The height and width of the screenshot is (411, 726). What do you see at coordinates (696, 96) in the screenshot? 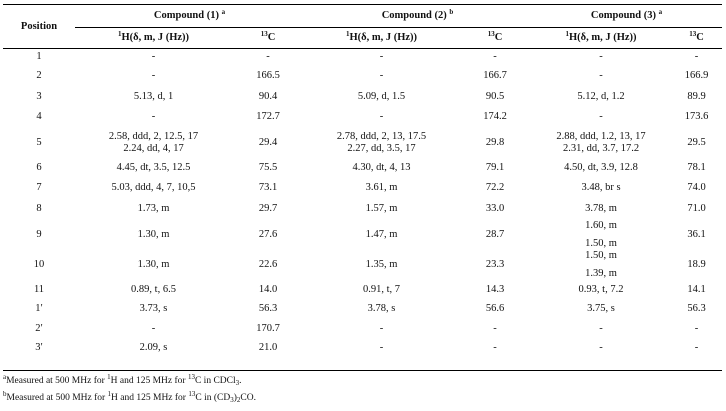
I see `compound-3-c-cell: 89.9` at bounding box center [696, 96].